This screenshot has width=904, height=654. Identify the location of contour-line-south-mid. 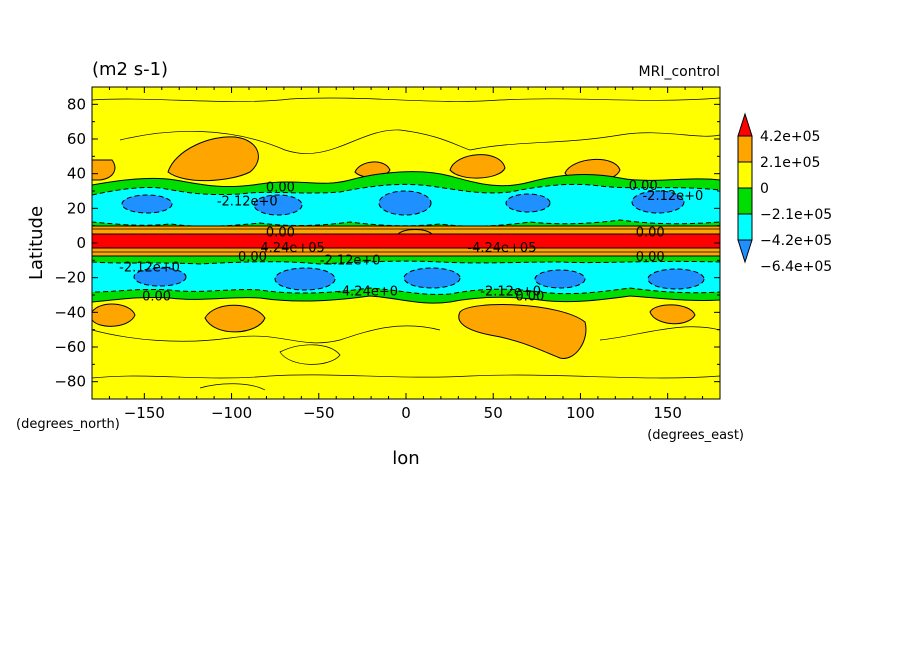
(406, 334).